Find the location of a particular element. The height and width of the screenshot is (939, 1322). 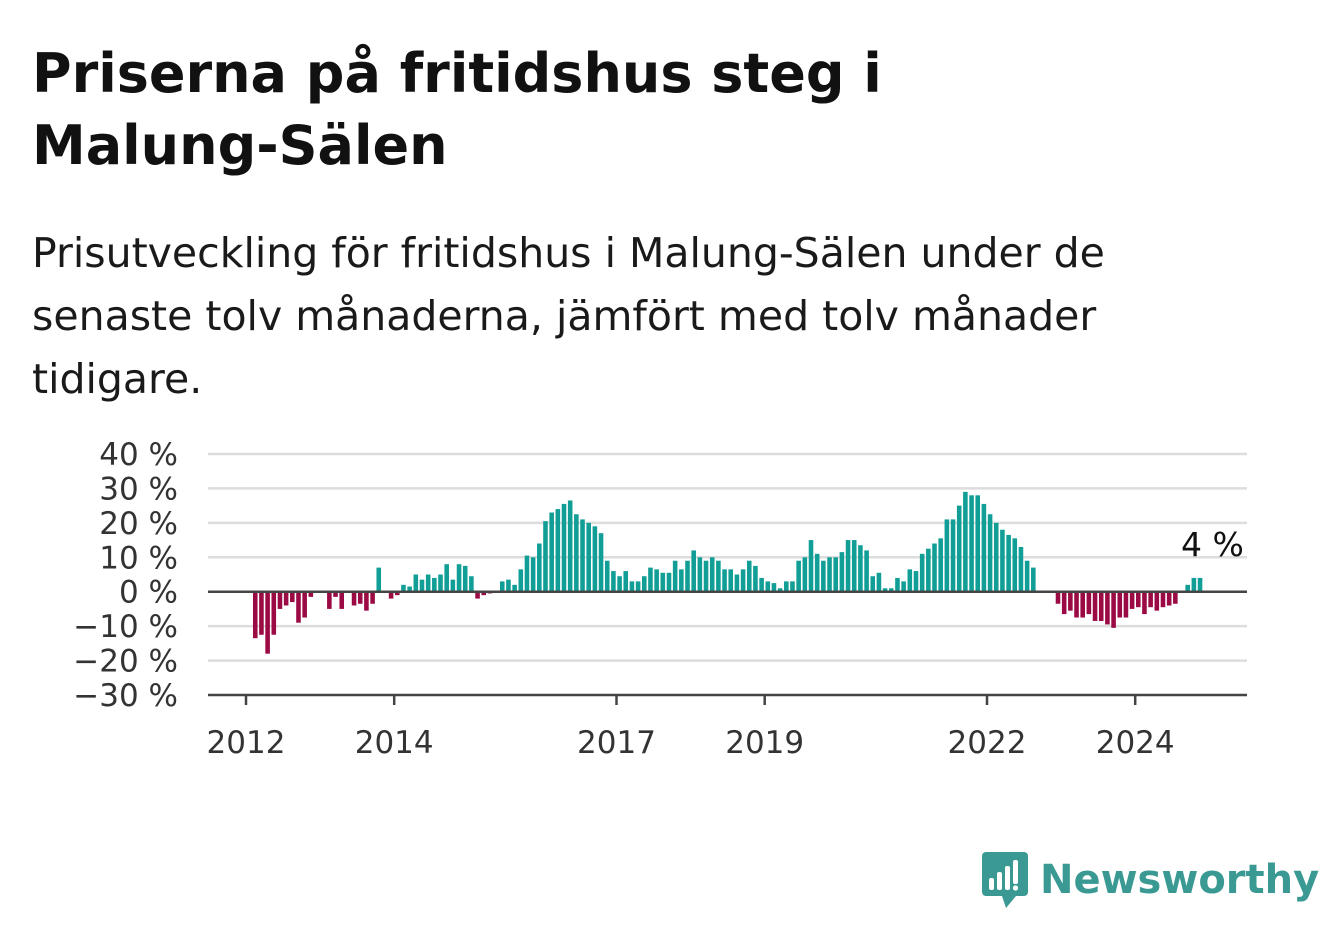

latest-value-annotation: 4 % is located at coordinates (1212, 544).